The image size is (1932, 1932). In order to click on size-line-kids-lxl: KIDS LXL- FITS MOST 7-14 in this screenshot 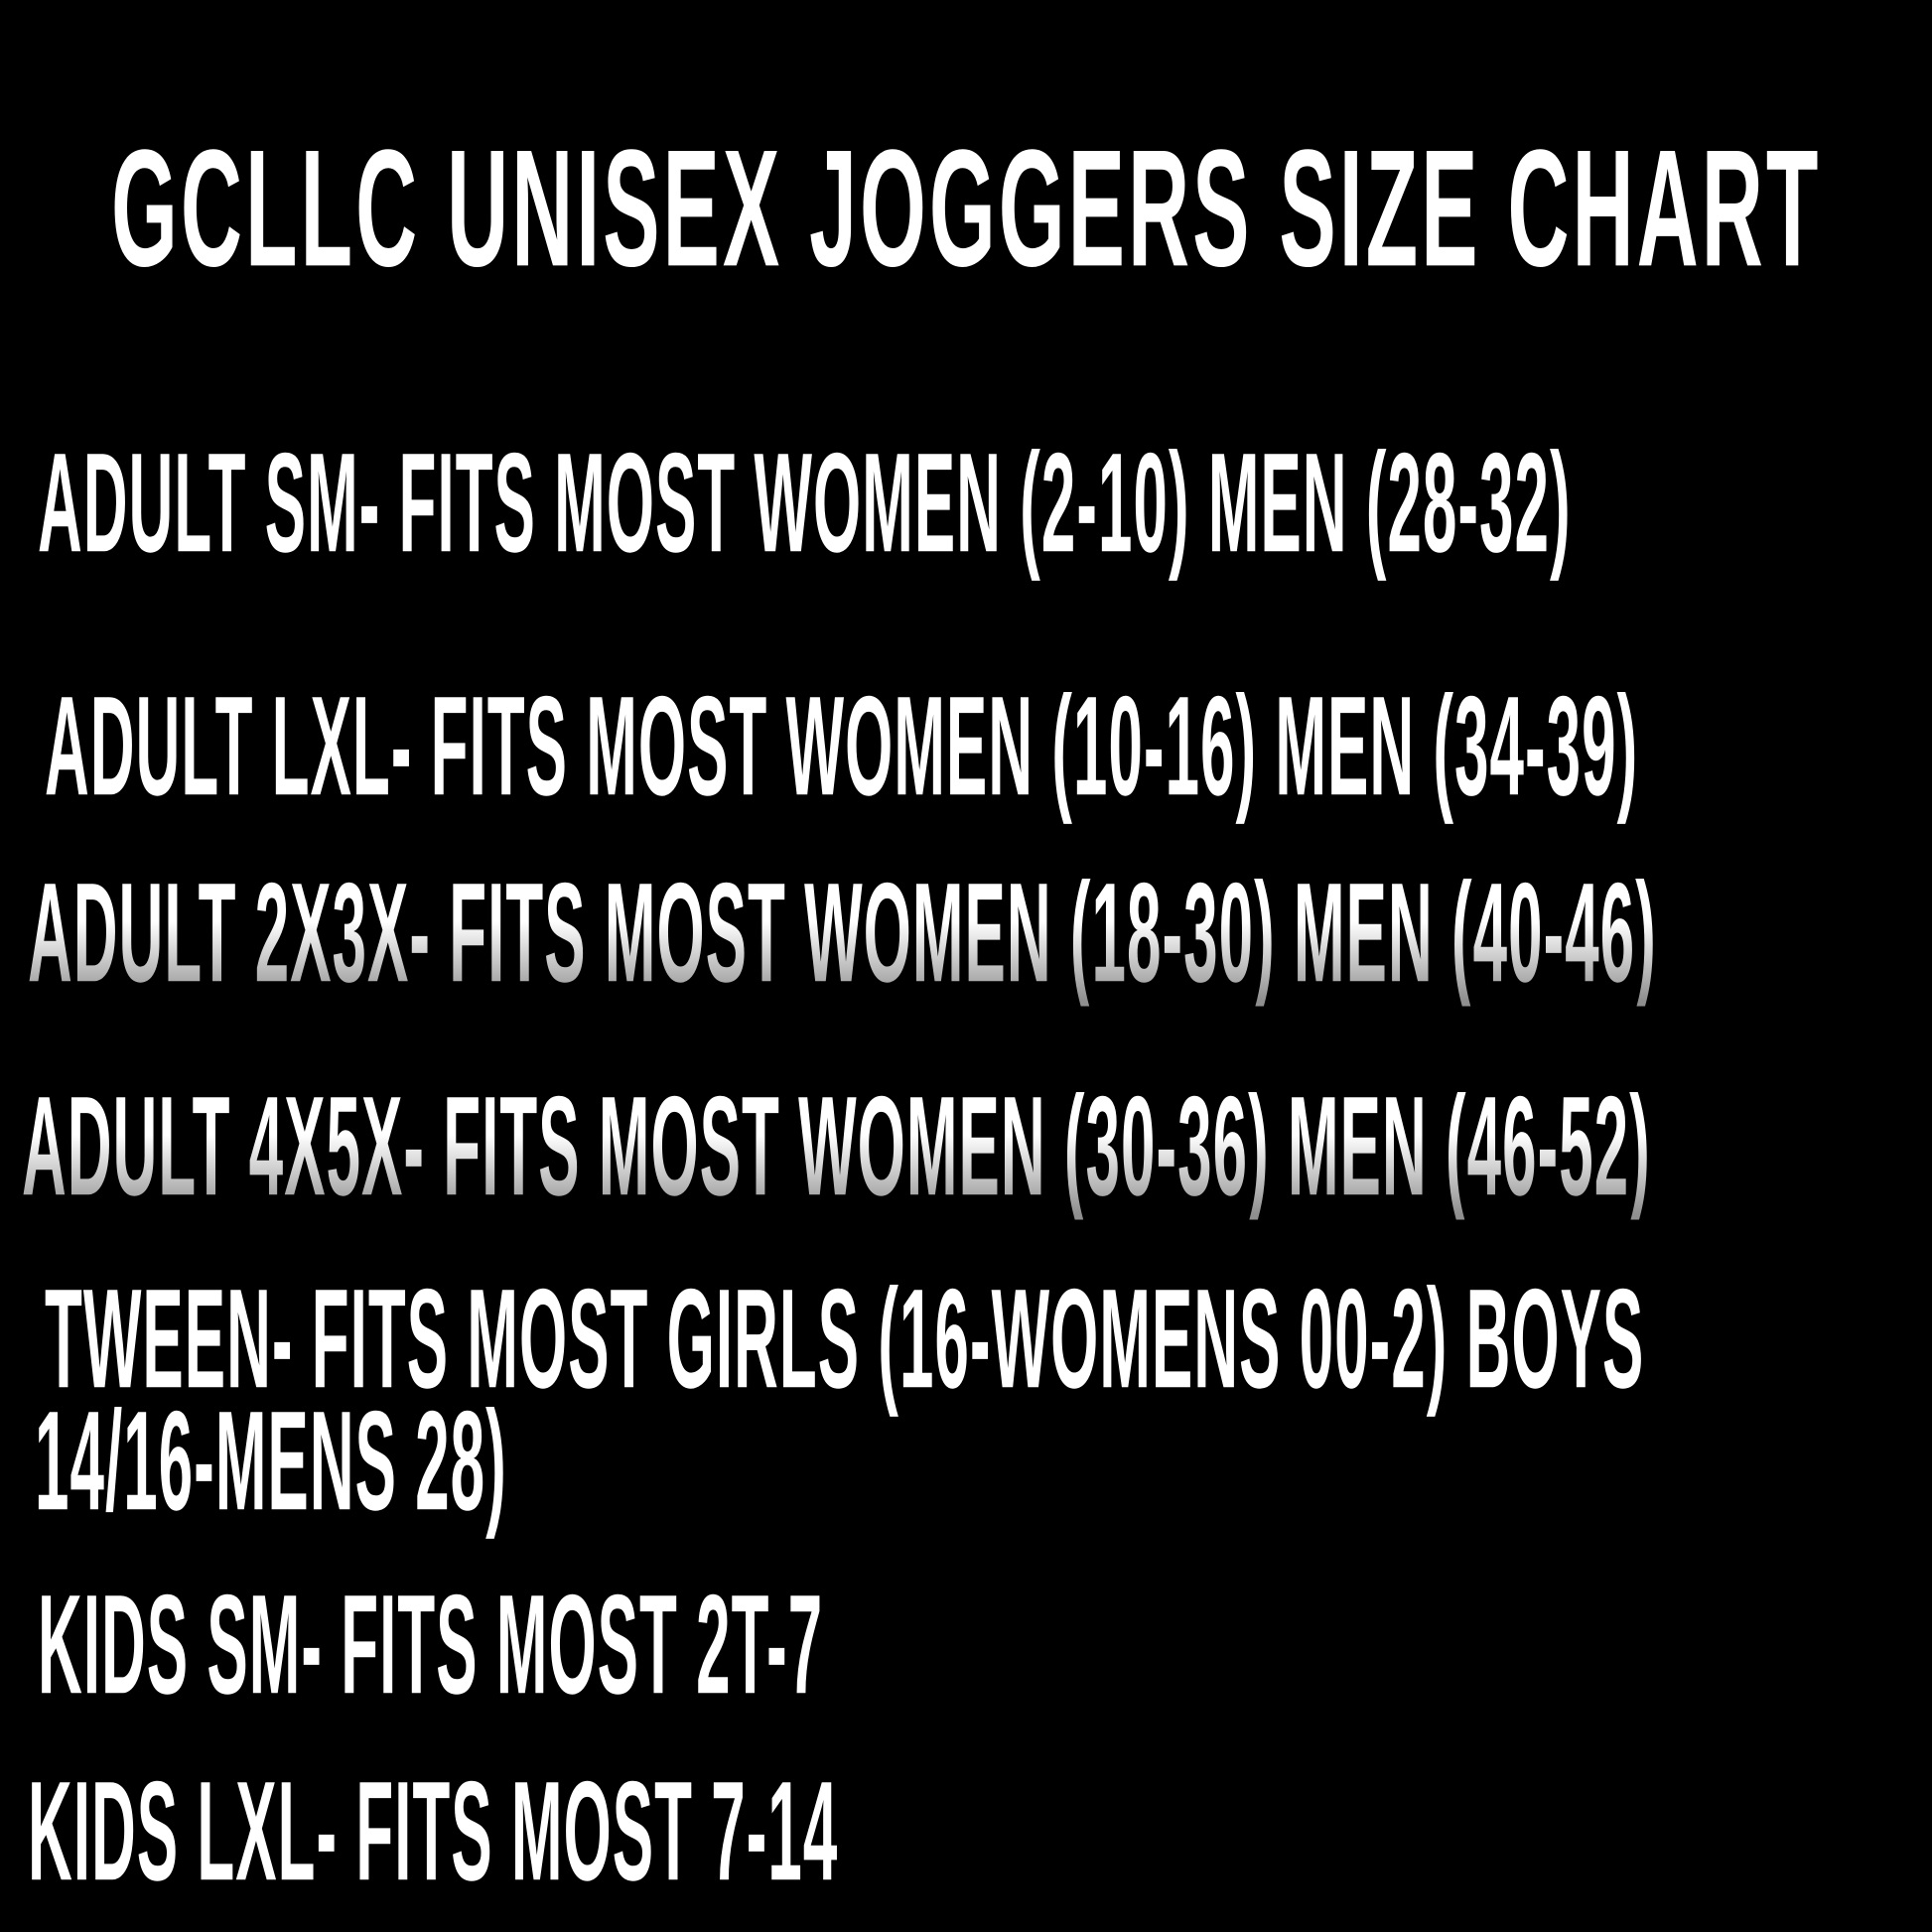, I will do `click(434, 1833)`.